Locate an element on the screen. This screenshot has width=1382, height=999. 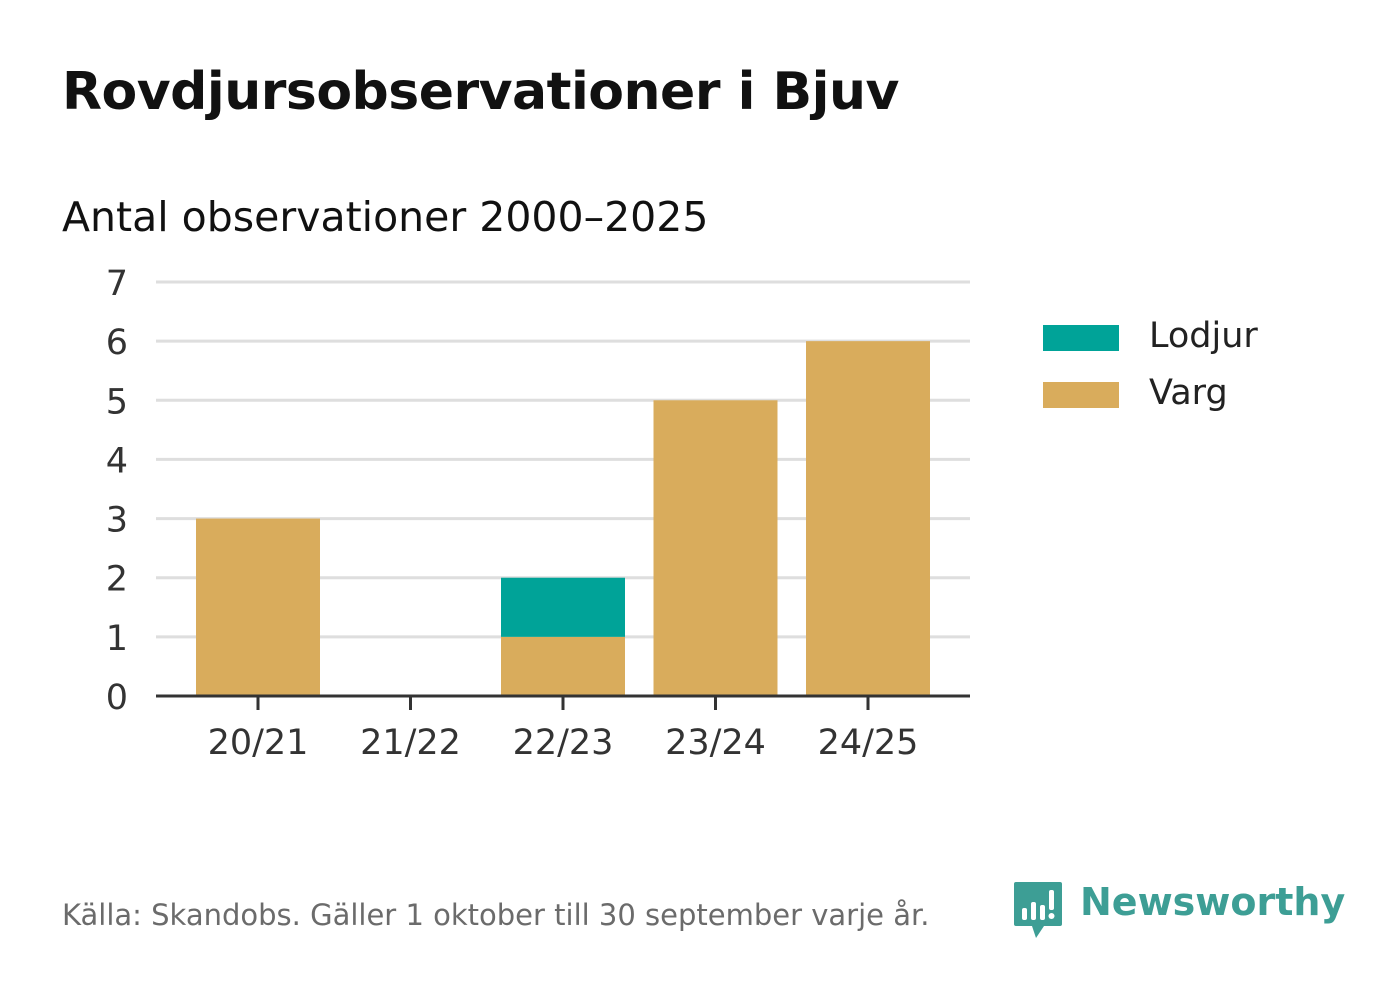
y-tick-label: 0 is located at coordinates (117, 698).